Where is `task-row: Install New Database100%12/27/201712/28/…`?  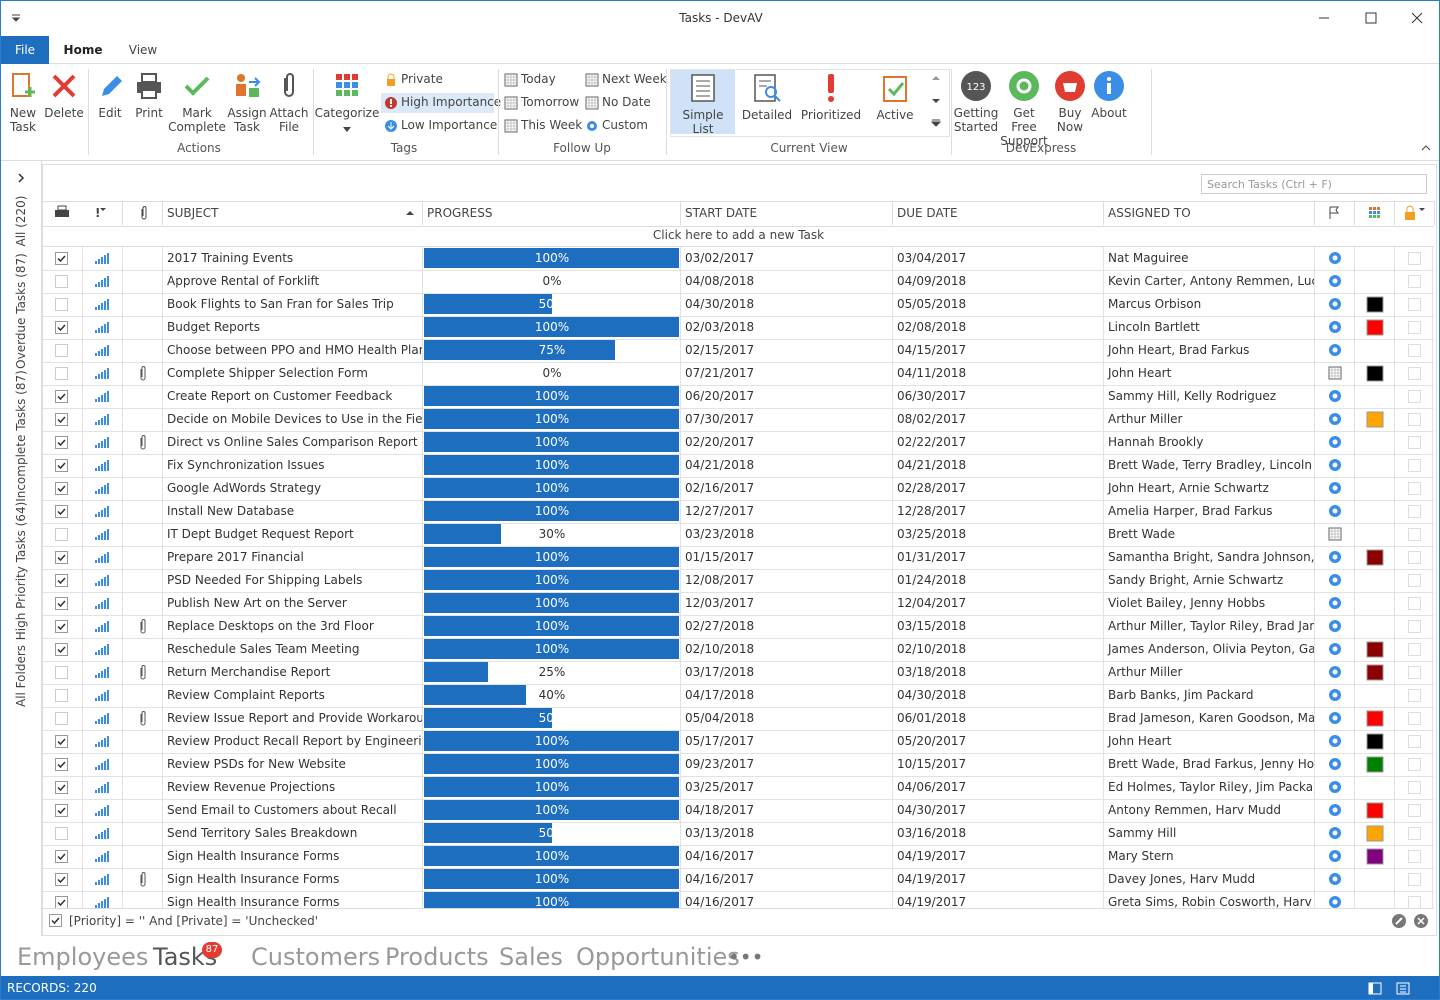 task-row: Install New Database100%12/27/201712/28/… is located at coordinates (738, 512).